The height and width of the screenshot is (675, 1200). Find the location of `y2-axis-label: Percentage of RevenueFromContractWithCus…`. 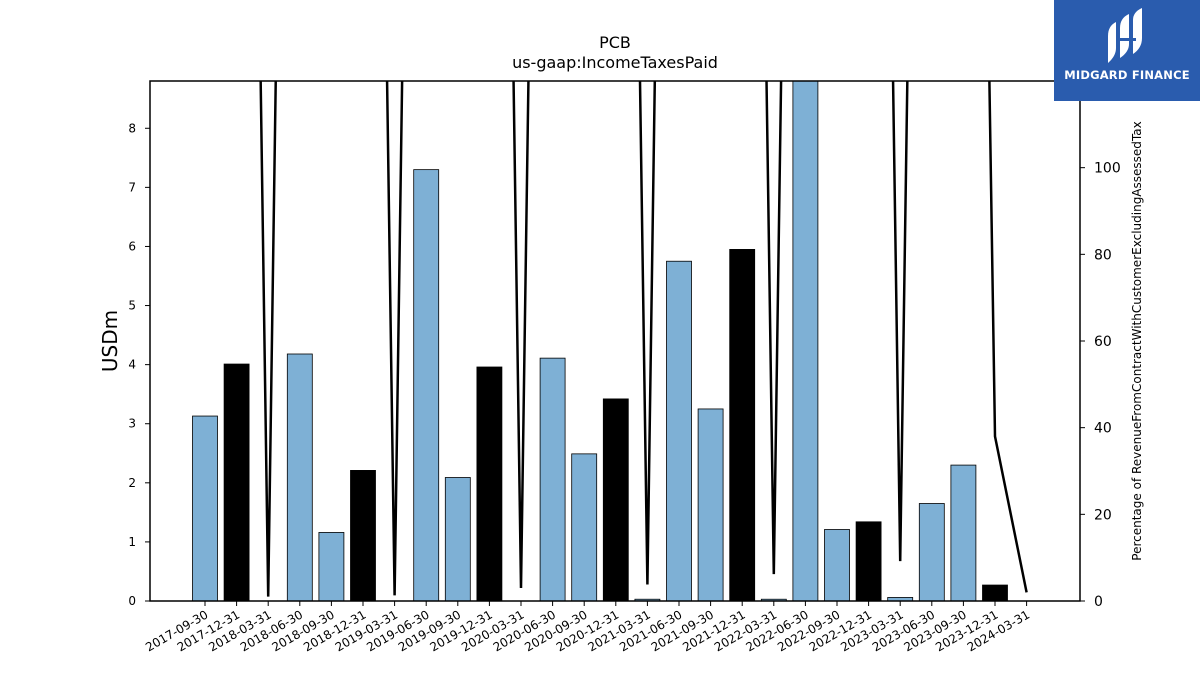

y2-axis-label: Percentage of RevenueFromContractWithCus… is located at coordinates (1137, 340).